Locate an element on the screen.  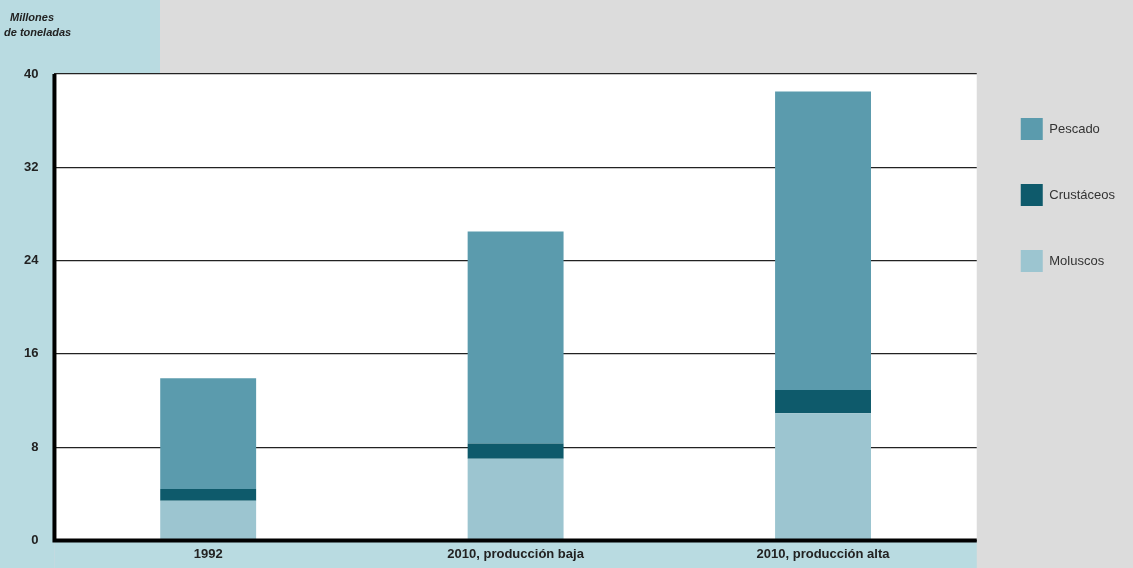
y-axis-title: Millones de toneladas is located at coordinates (38, 24).